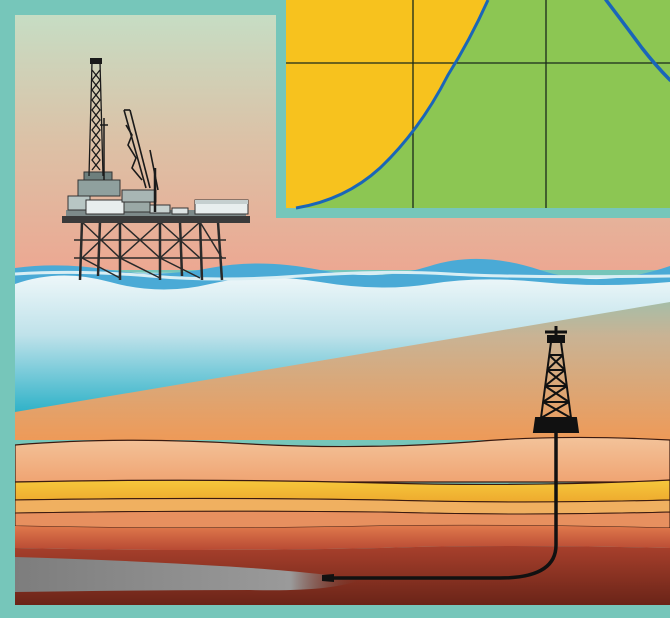  Describe the element at coordinates (328, 578) in the screenshot. I see `well-tip` at that location.